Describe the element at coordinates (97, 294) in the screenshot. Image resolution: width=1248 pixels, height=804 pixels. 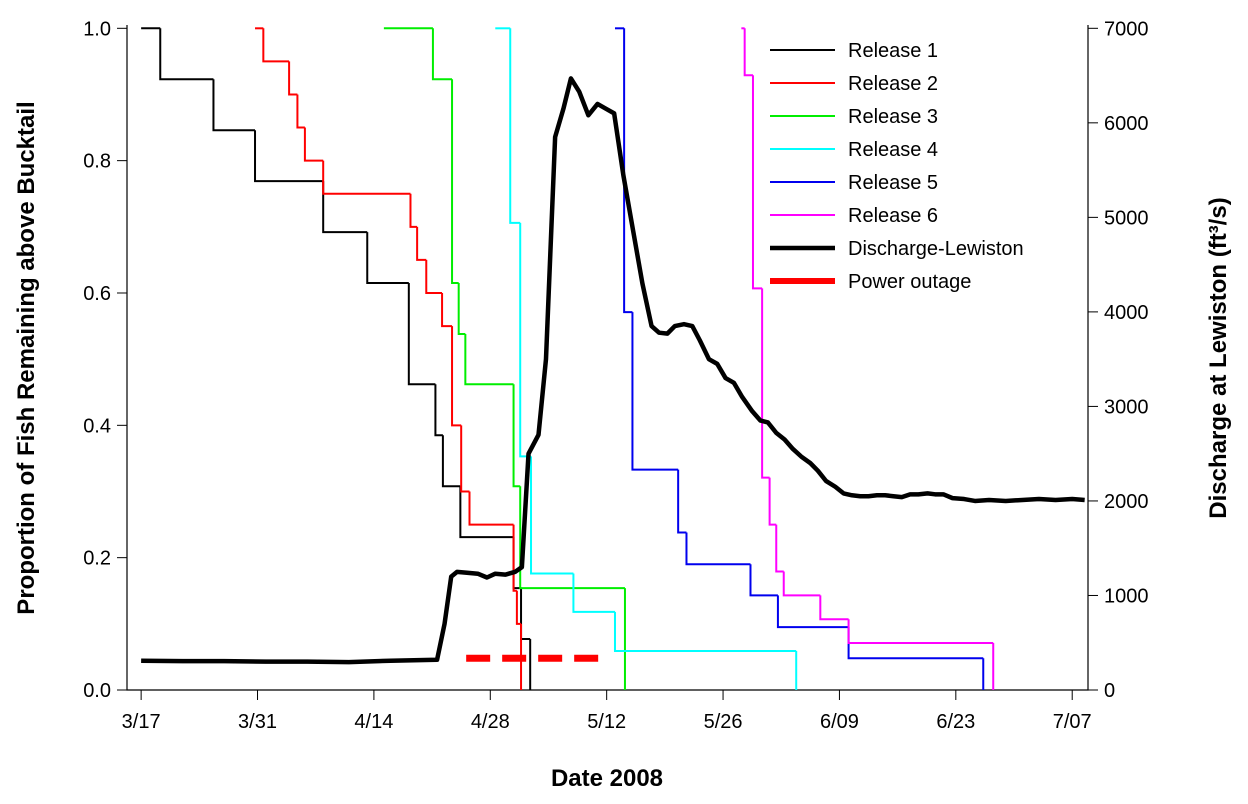
I see `y-tick-label: 0.6` at that location.